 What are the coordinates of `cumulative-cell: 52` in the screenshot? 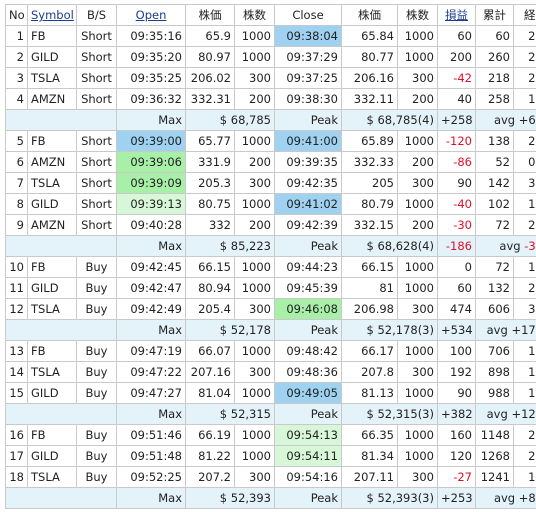 It's located at (494, 162).